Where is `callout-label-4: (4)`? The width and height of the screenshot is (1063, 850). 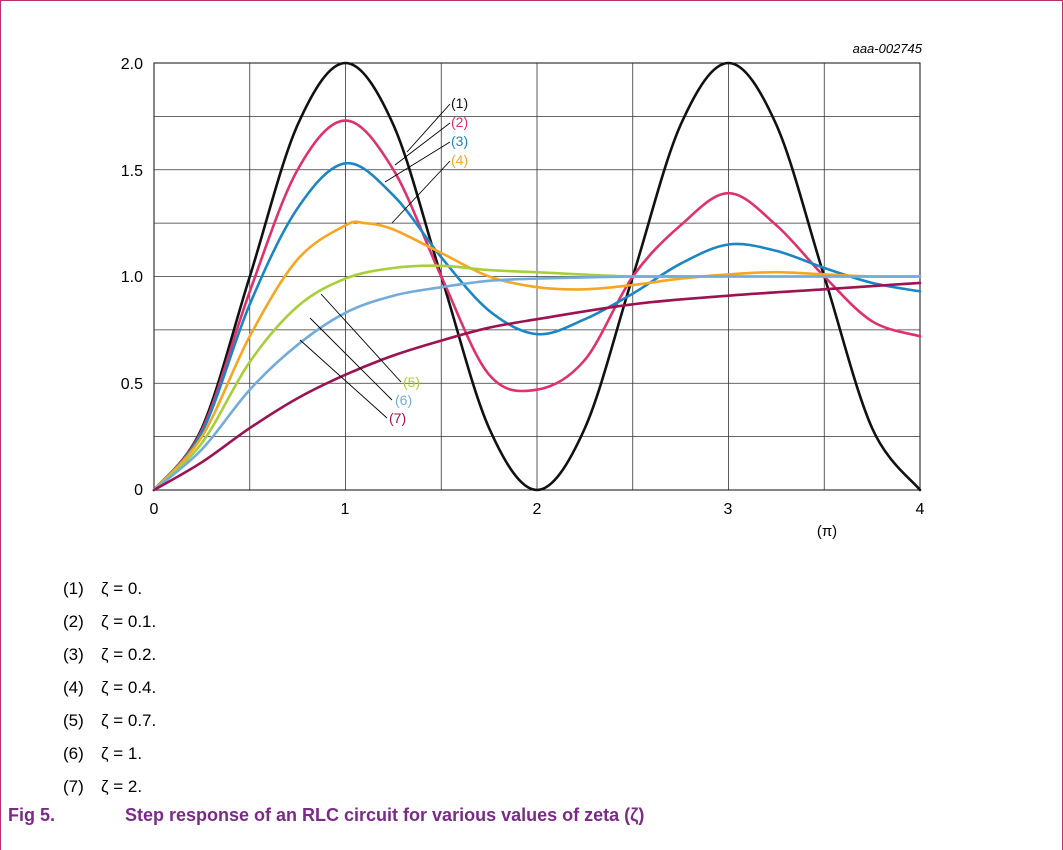 callout-label-4: (4) is located at coordinates (459, 160).